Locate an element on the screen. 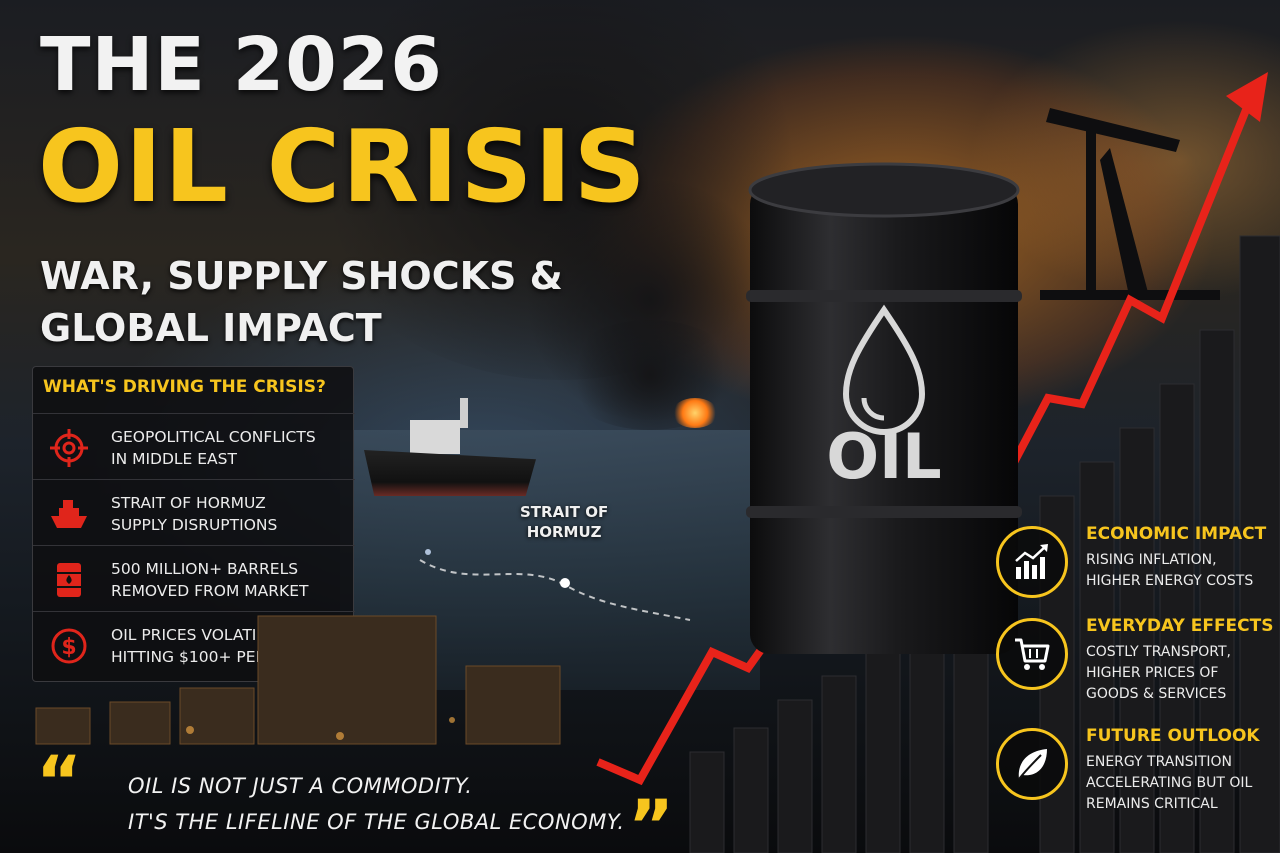  barrel-icon is located at coordinates (69, 580).